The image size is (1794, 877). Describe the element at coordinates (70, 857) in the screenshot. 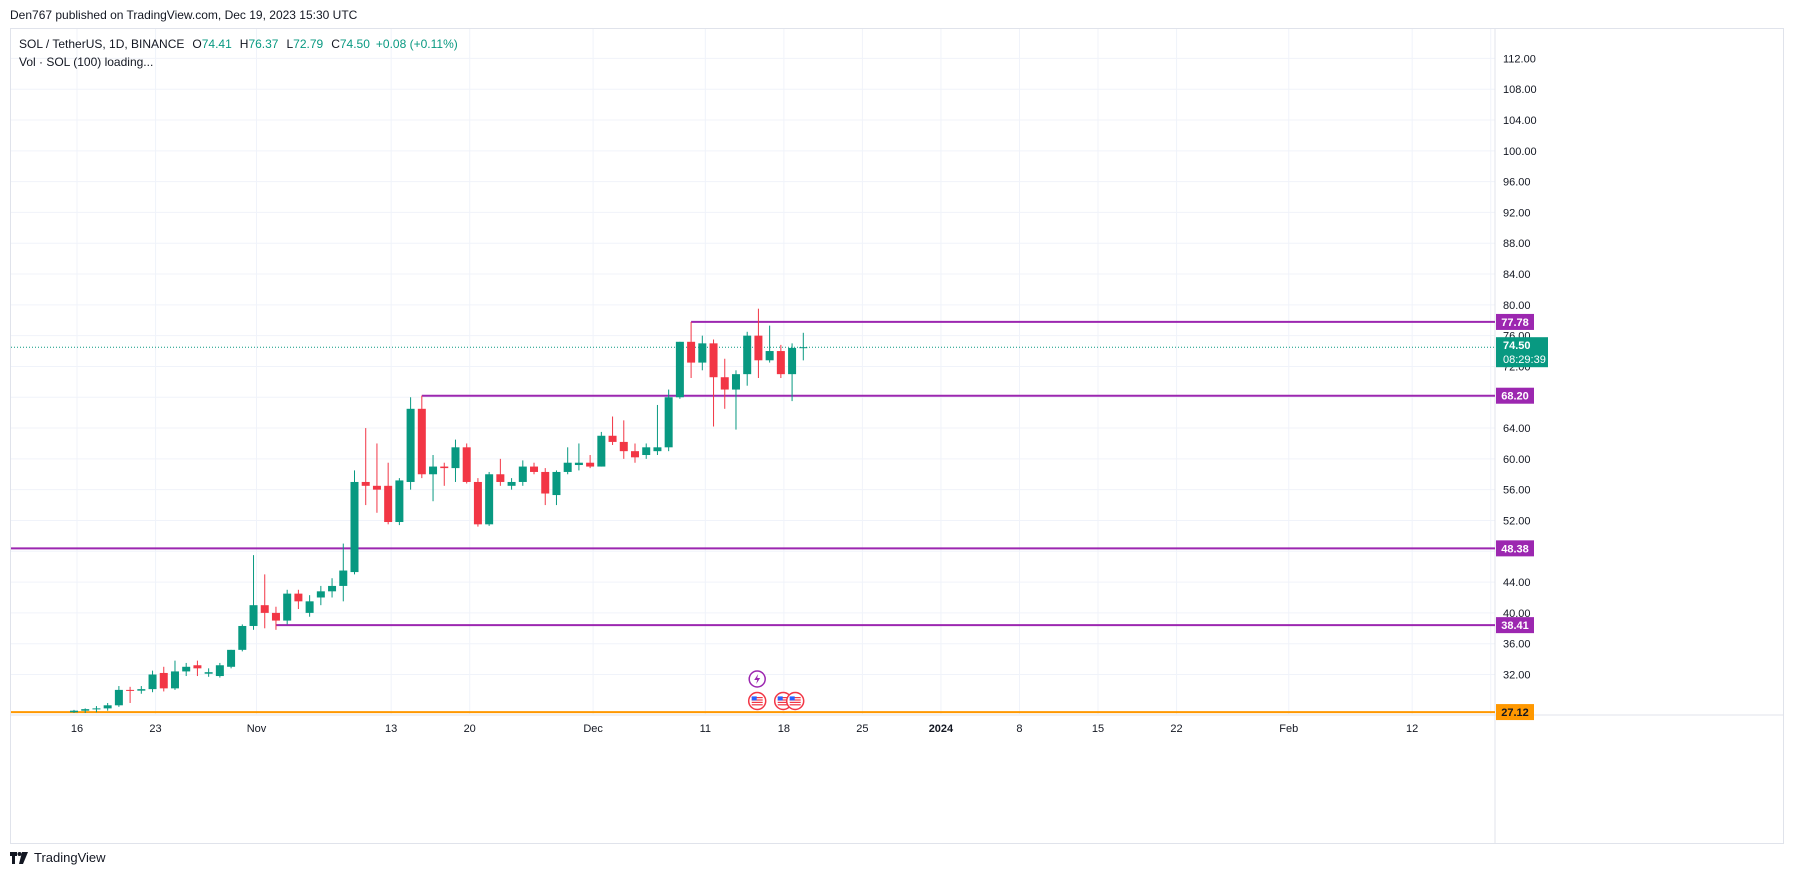

I see `footer-brand-label: TradingView` at that location.